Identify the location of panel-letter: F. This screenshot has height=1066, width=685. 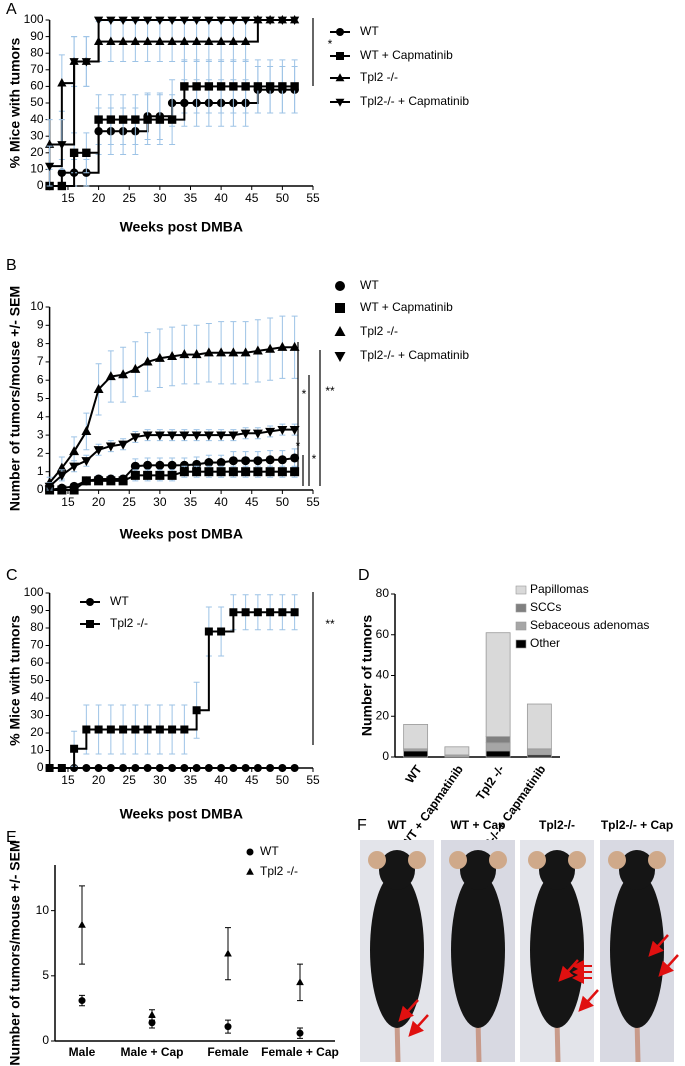
(362, 825).